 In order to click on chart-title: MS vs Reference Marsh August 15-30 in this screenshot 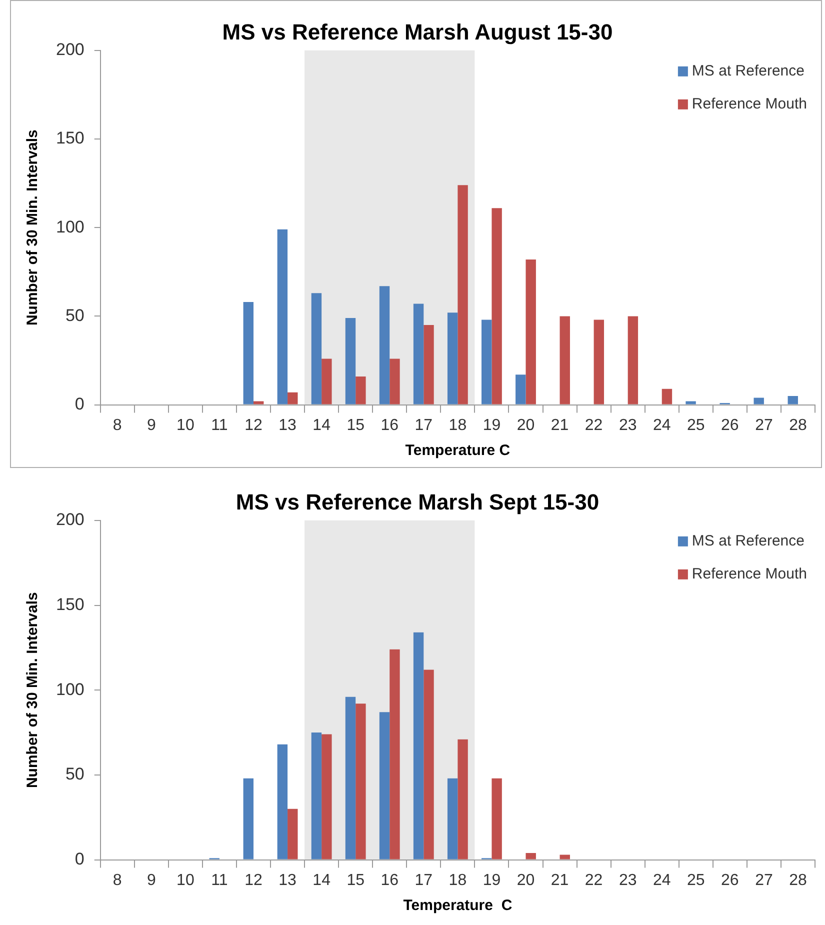, I will do `click(417, 31)`.